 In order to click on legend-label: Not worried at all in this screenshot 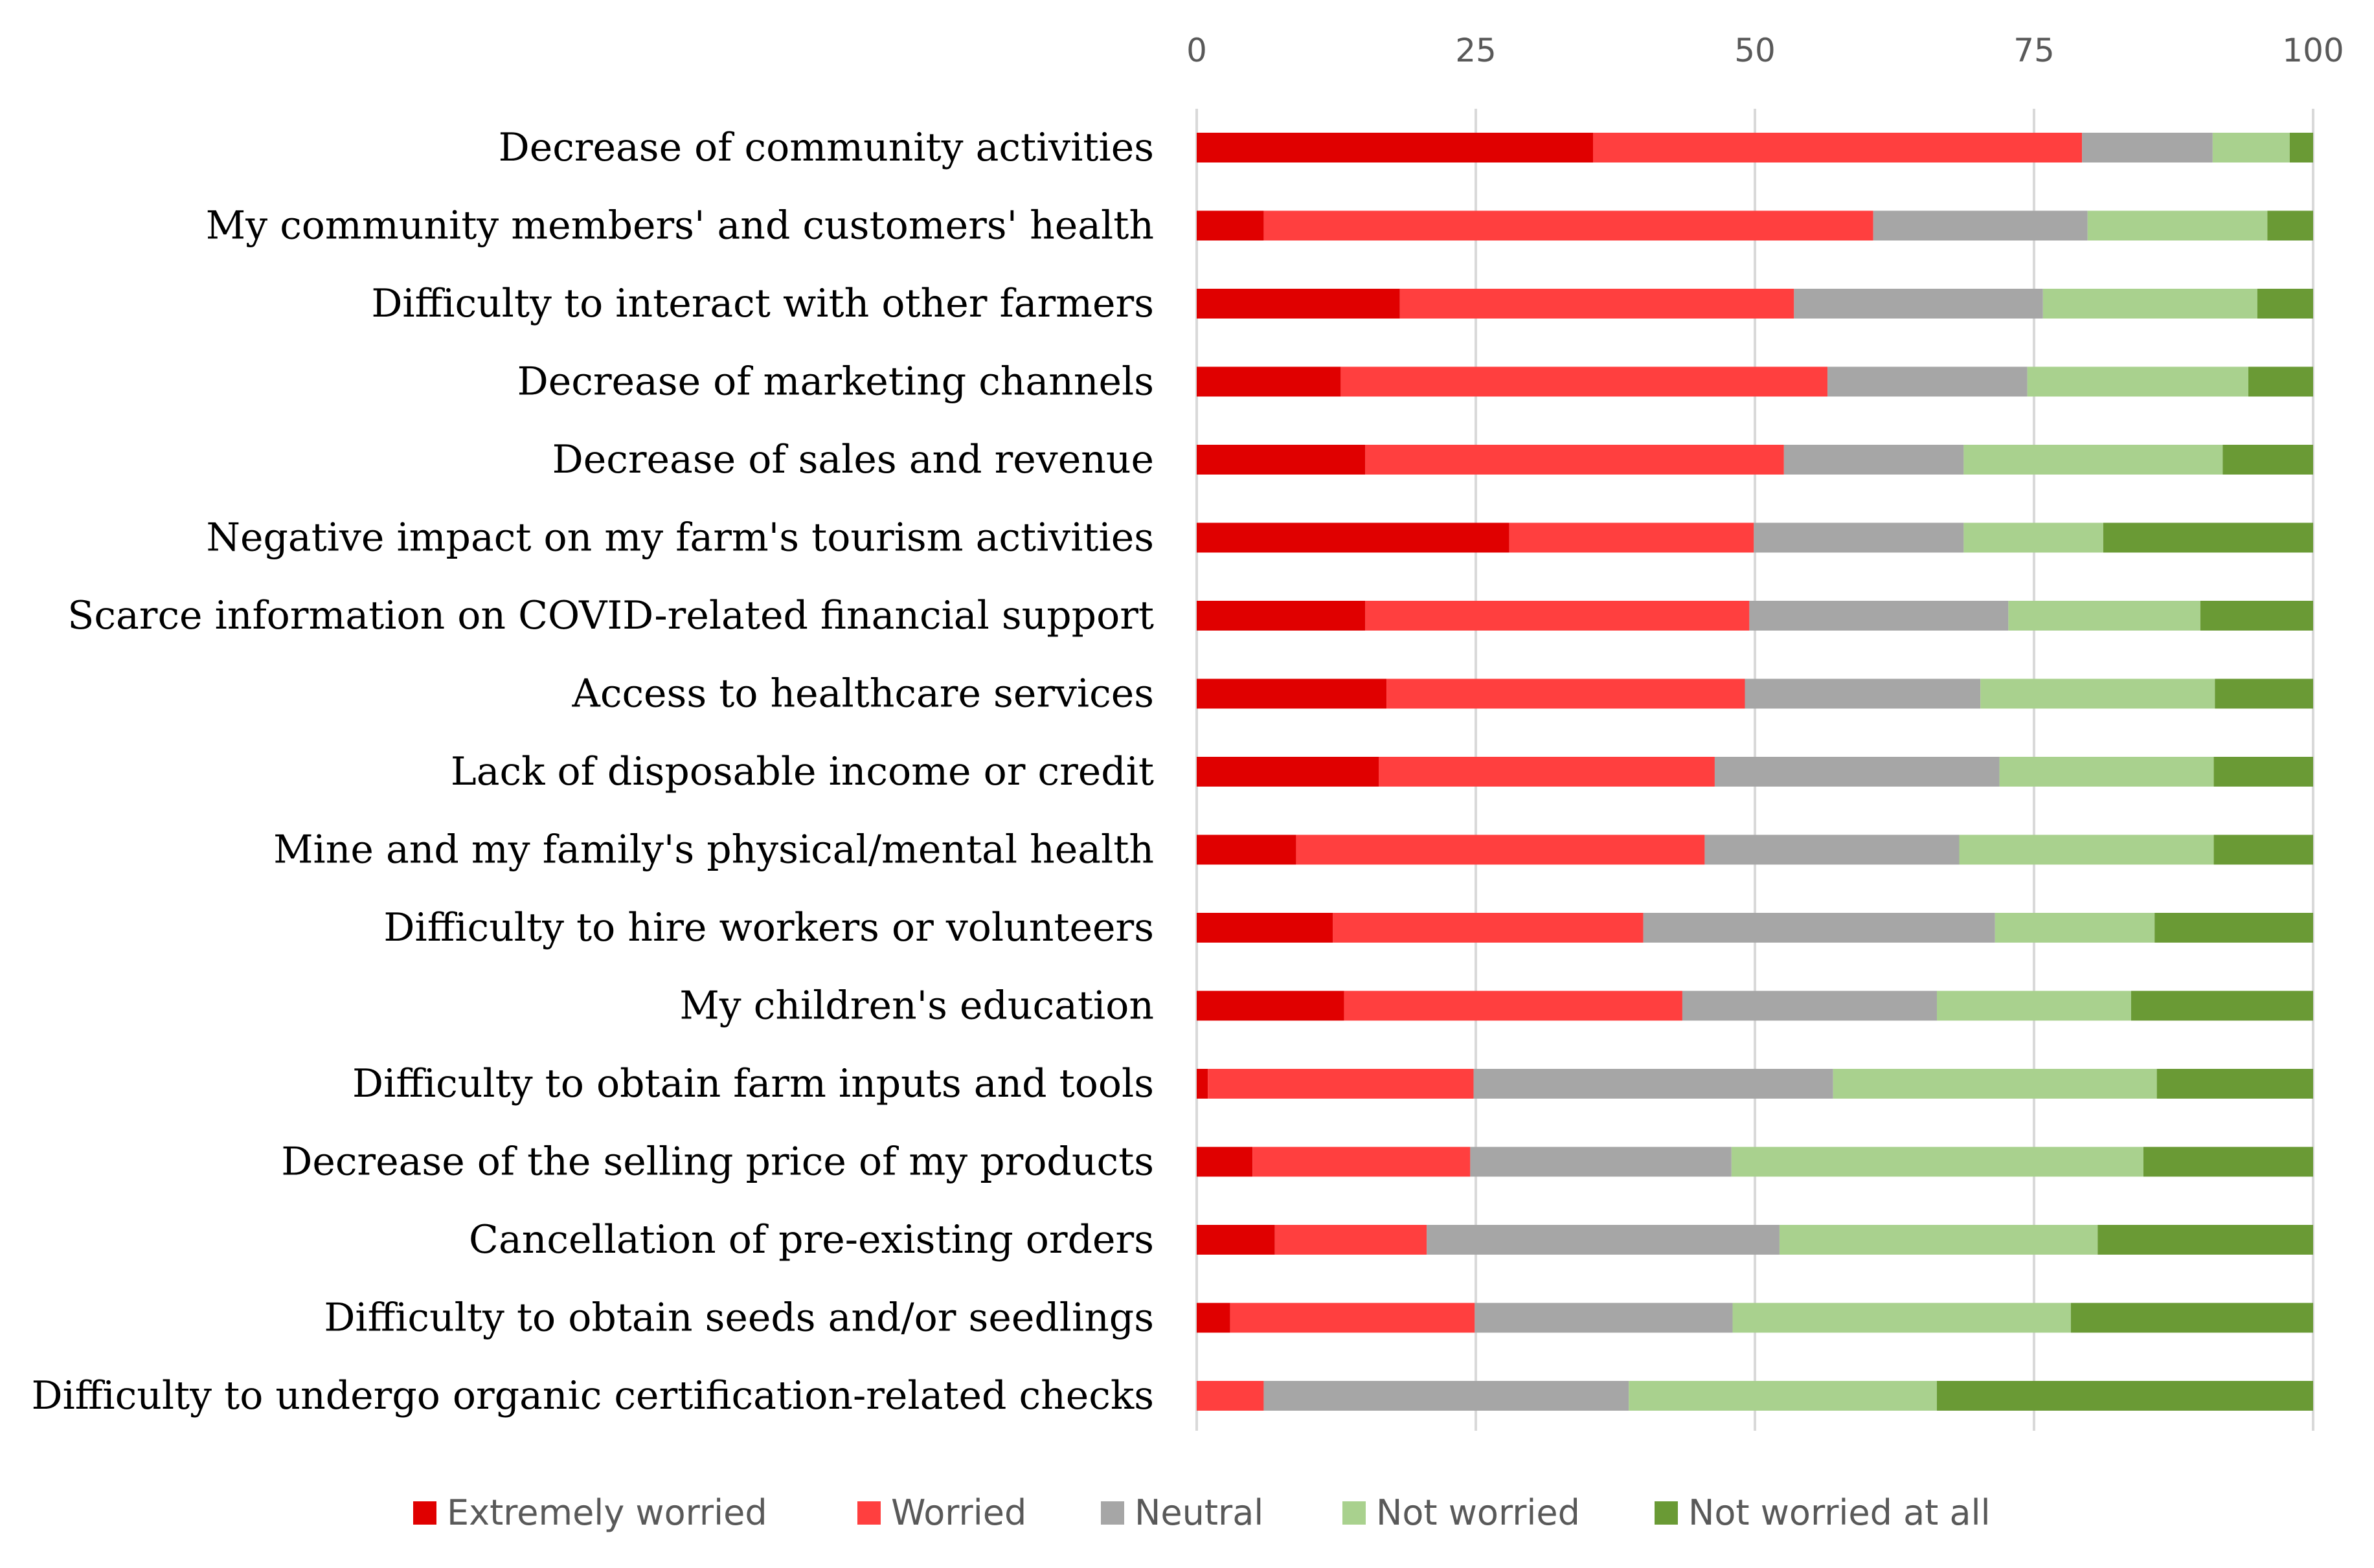, I will do `click(1840, 1512)`.